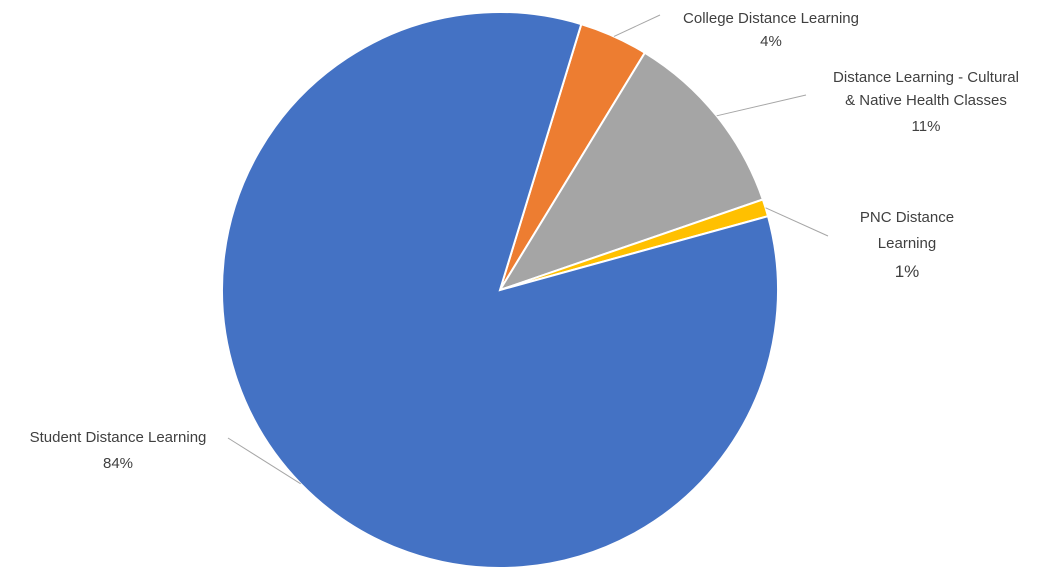 The height and width of the screenshot is (568, 1038). Describe the element at coordinates (926, 126) in the screenshot. I see `label-percent: 11%` at that location.